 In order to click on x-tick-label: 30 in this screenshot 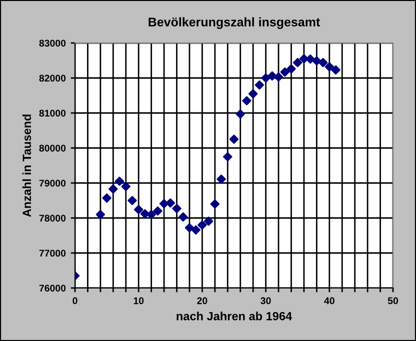, I will do `click(265, 300)`.